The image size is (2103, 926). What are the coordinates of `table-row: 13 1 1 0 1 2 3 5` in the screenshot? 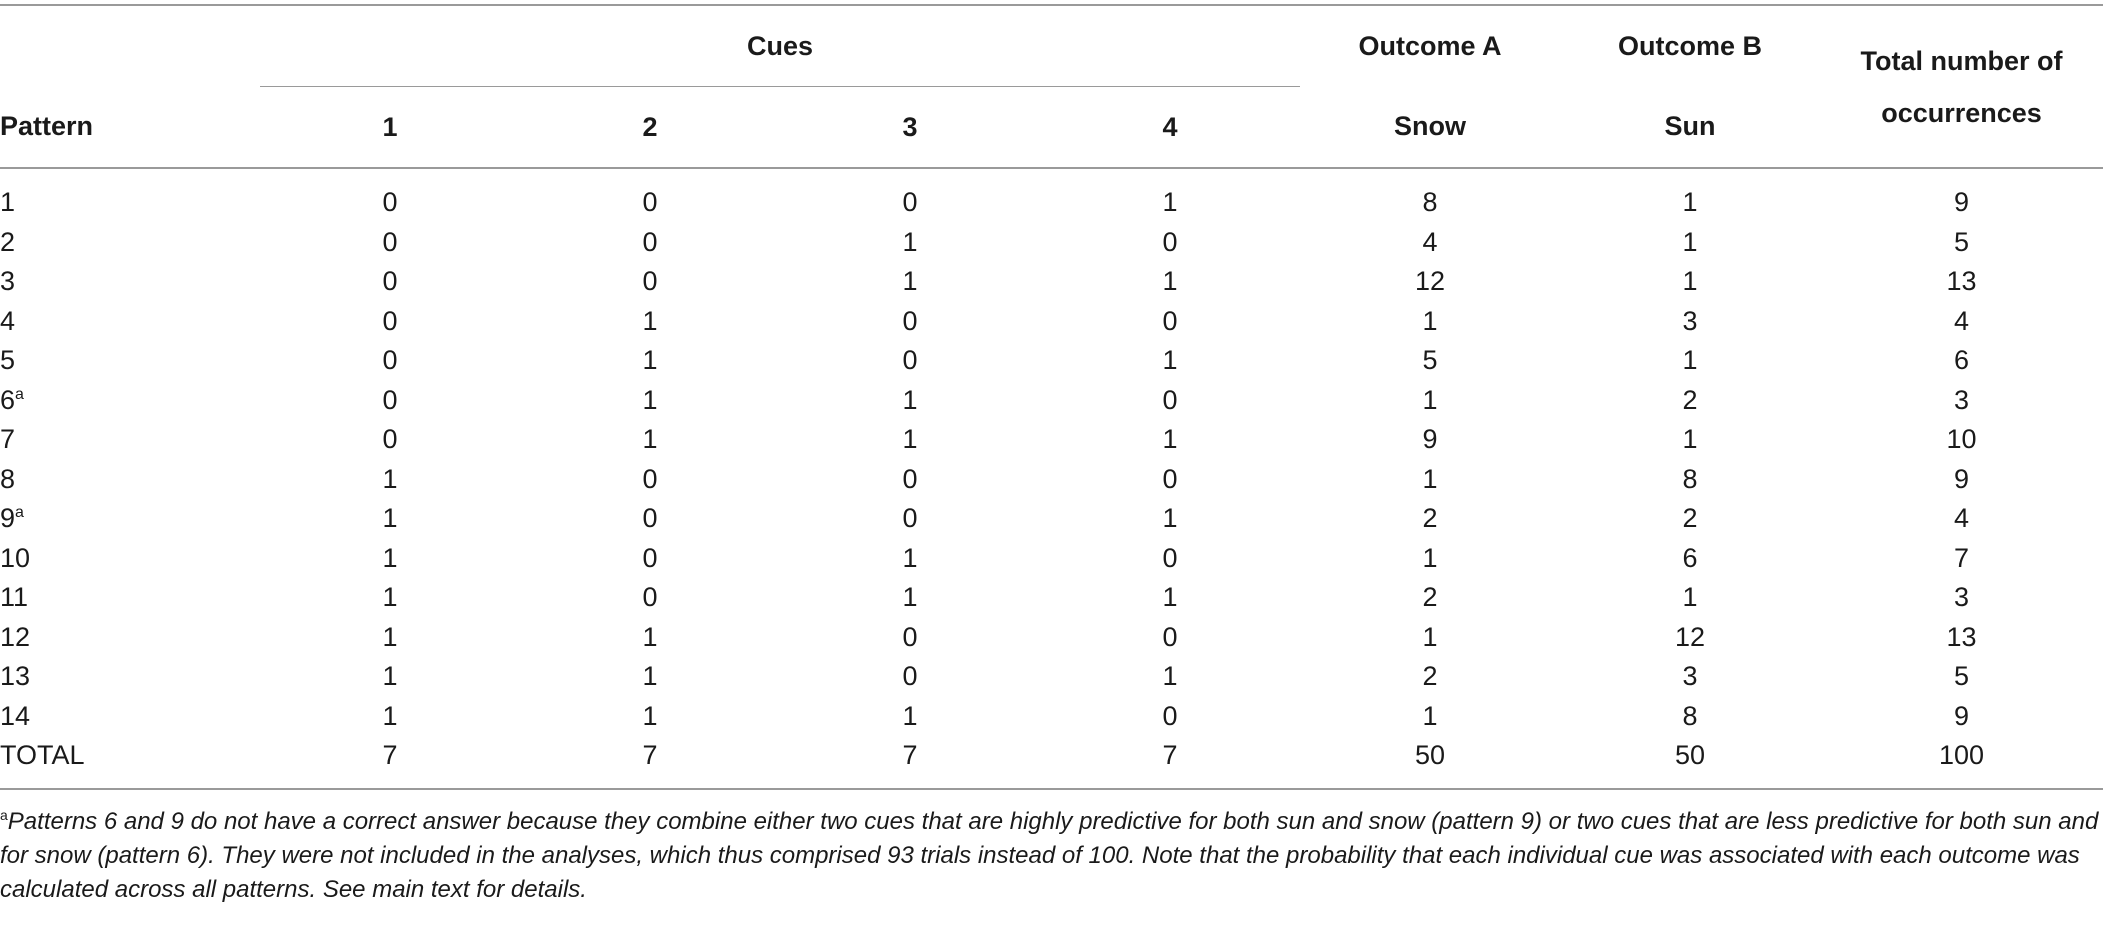 It's located at (1051, 677).